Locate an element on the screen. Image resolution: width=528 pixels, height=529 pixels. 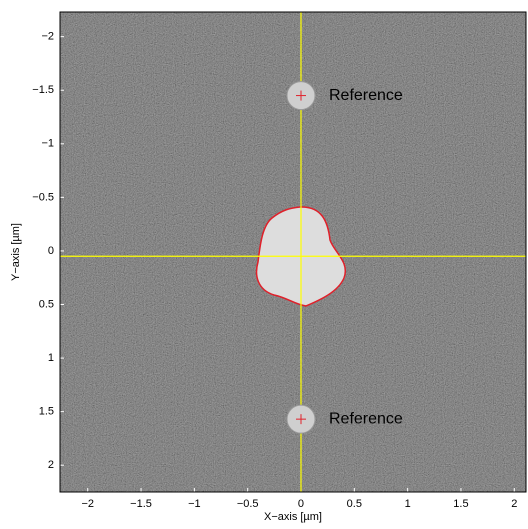
x-tick-label: 2 is located at coordinates (514, 504).